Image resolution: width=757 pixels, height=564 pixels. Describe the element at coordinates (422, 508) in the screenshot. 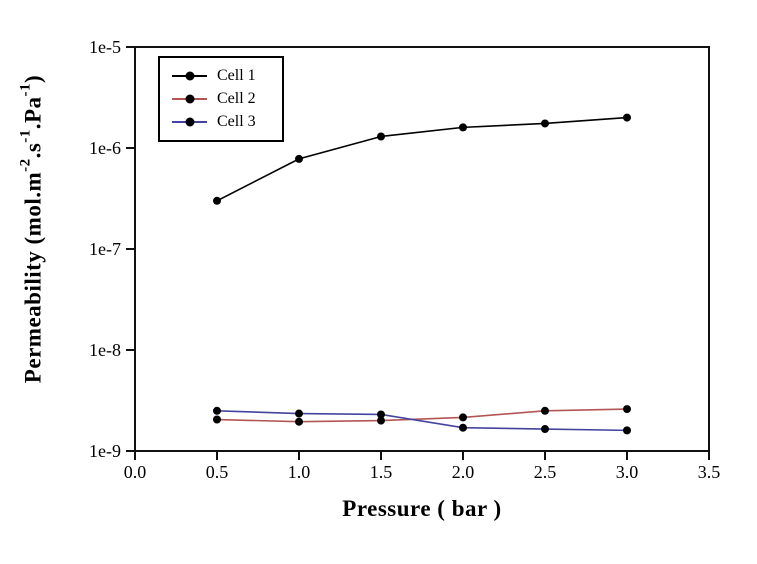

I see `x-axis-title: Pressure ( bar )` at that location.